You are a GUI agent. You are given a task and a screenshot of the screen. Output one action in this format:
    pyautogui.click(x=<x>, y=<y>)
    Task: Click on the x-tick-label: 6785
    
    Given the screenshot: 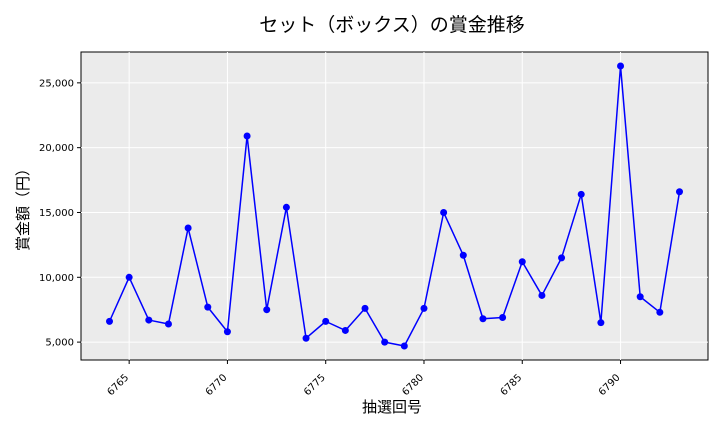 What is the action you would take?
    pyautogui.click(x=512, y=385)
    